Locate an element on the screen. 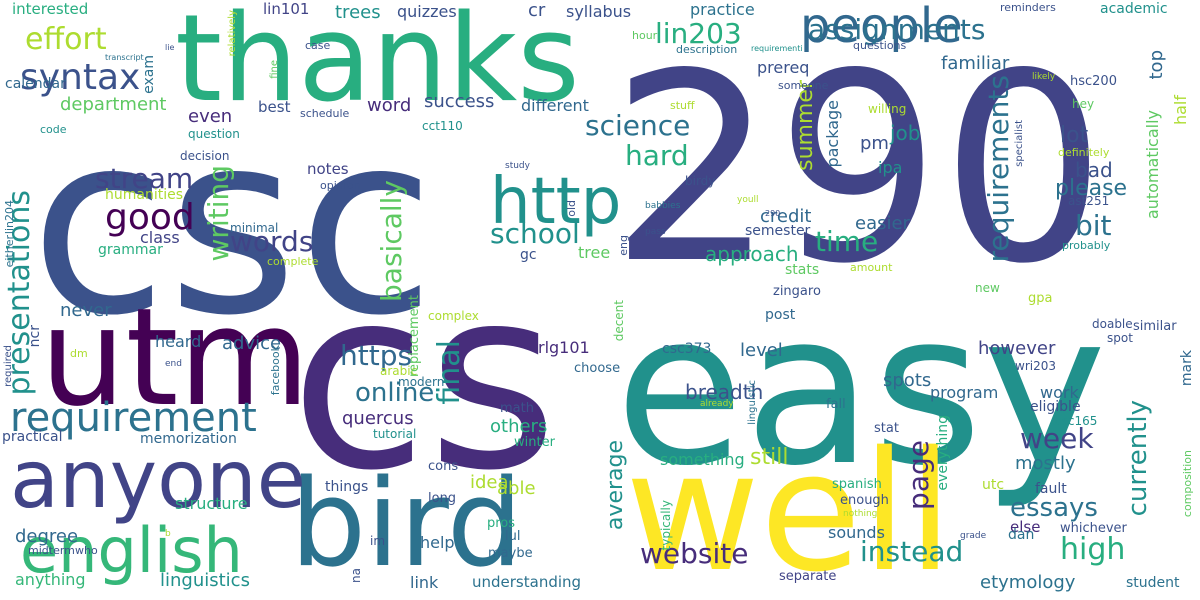 The image size is (1200, 600). word-please: please is located at coordinates (1091, 188).